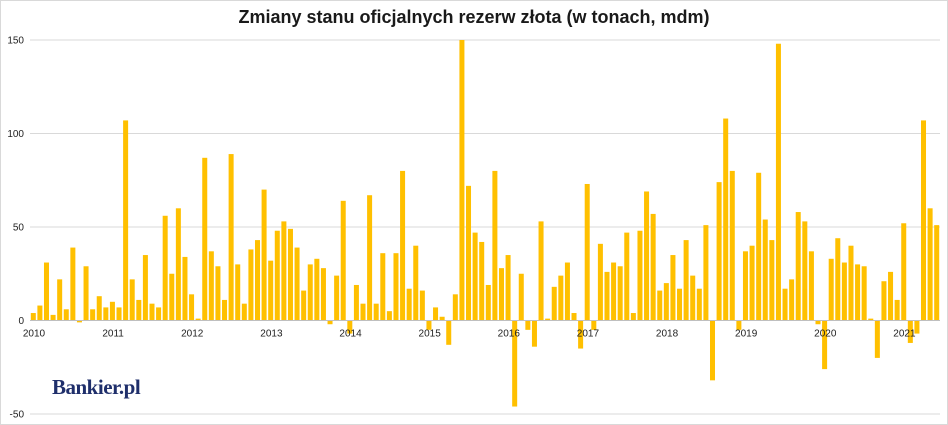  What do you see at coordinates (21, 321) in the screenshot?
I see `y-tick-label: 0` at bounding box center [21, 321].